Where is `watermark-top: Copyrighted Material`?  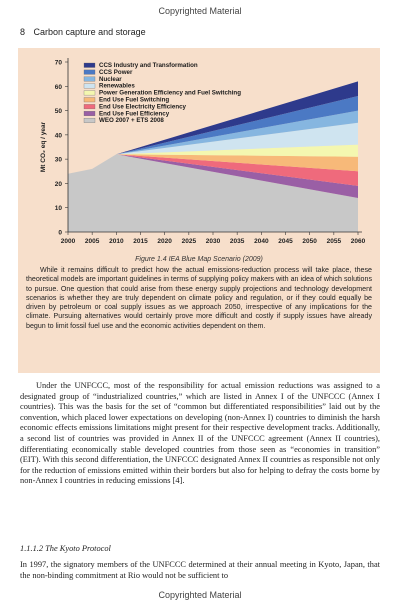
watermark-top: Copyrighted Material is located at coordinates (200, 11).